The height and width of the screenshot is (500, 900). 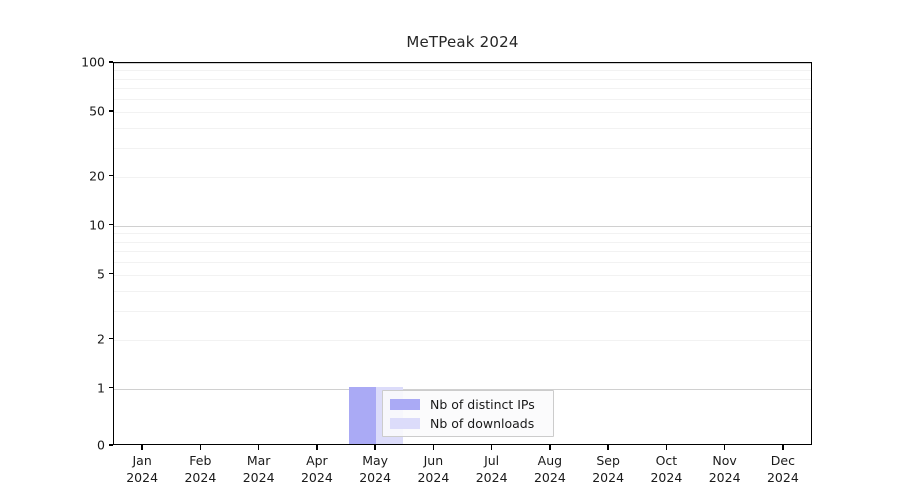 What do you see at coordinates (80, 254) in the screenshot?
I see `y-axis-labels: 0 1 2 5 10 20 50 100` at bounding box center [80, 254].